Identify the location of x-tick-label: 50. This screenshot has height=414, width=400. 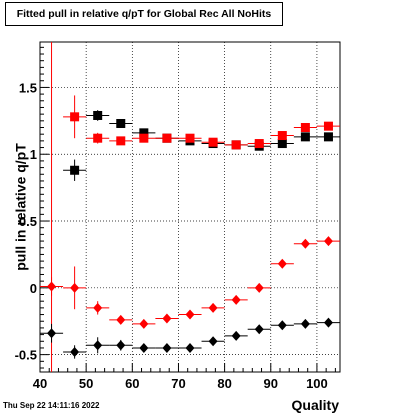
(86, 383).